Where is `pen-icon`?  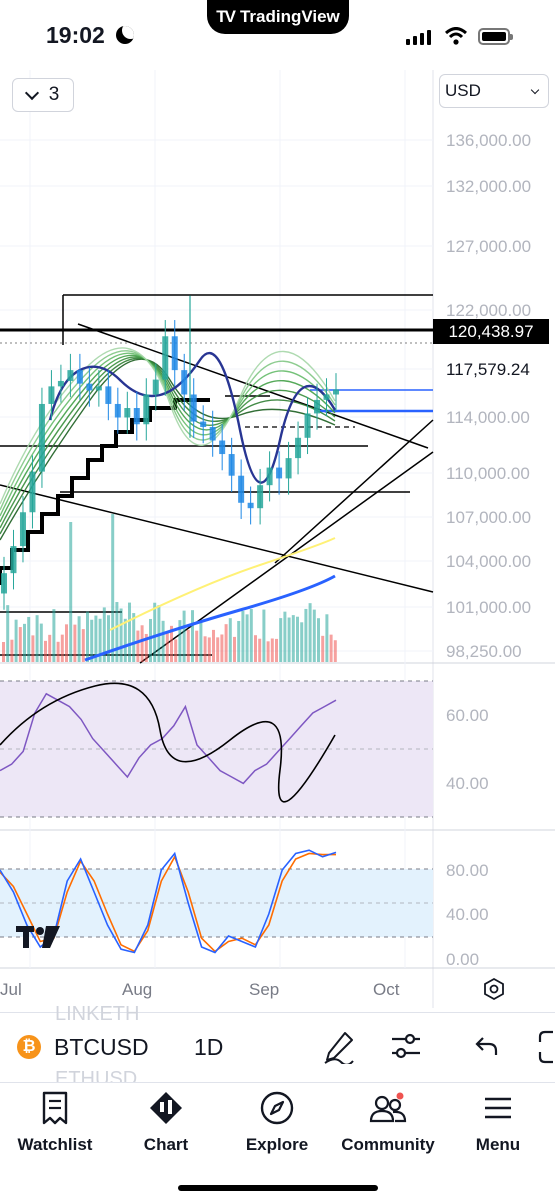
pen-icon is located at coordinates (339, 1047).